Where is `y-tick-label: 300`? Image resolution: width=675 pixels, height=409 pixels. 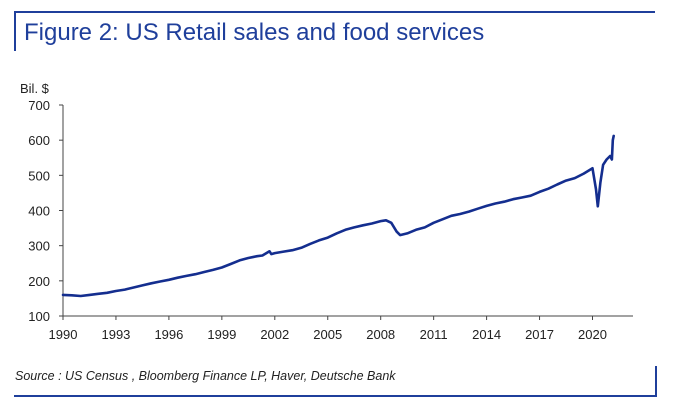
y-tick-label: 300 is located at coordinates (39, 246).